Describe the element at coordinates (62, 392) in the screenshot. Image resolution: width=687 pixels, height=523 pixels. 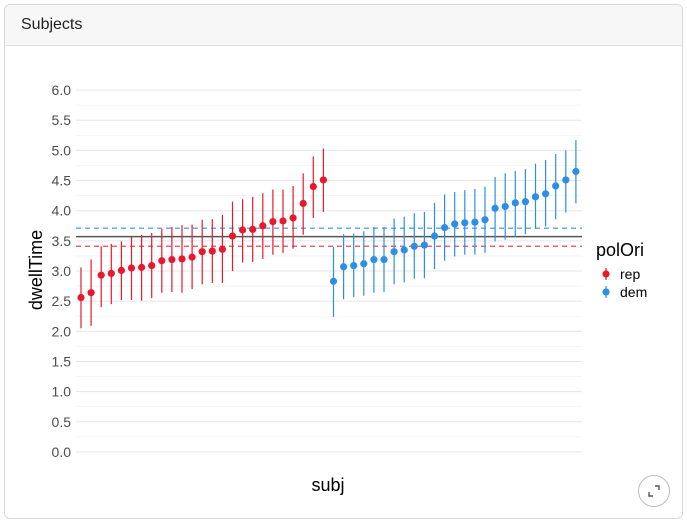
I see `y-tick-label: 1.0` at that location.